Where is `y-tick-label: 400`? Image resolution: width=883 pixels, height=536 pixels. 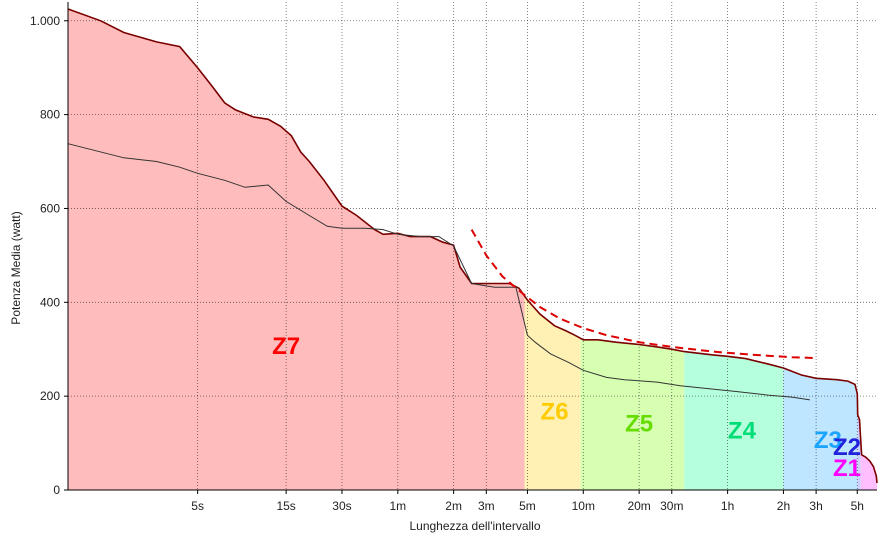
y-tick-label: 400 is located at coordinates (50, 302).